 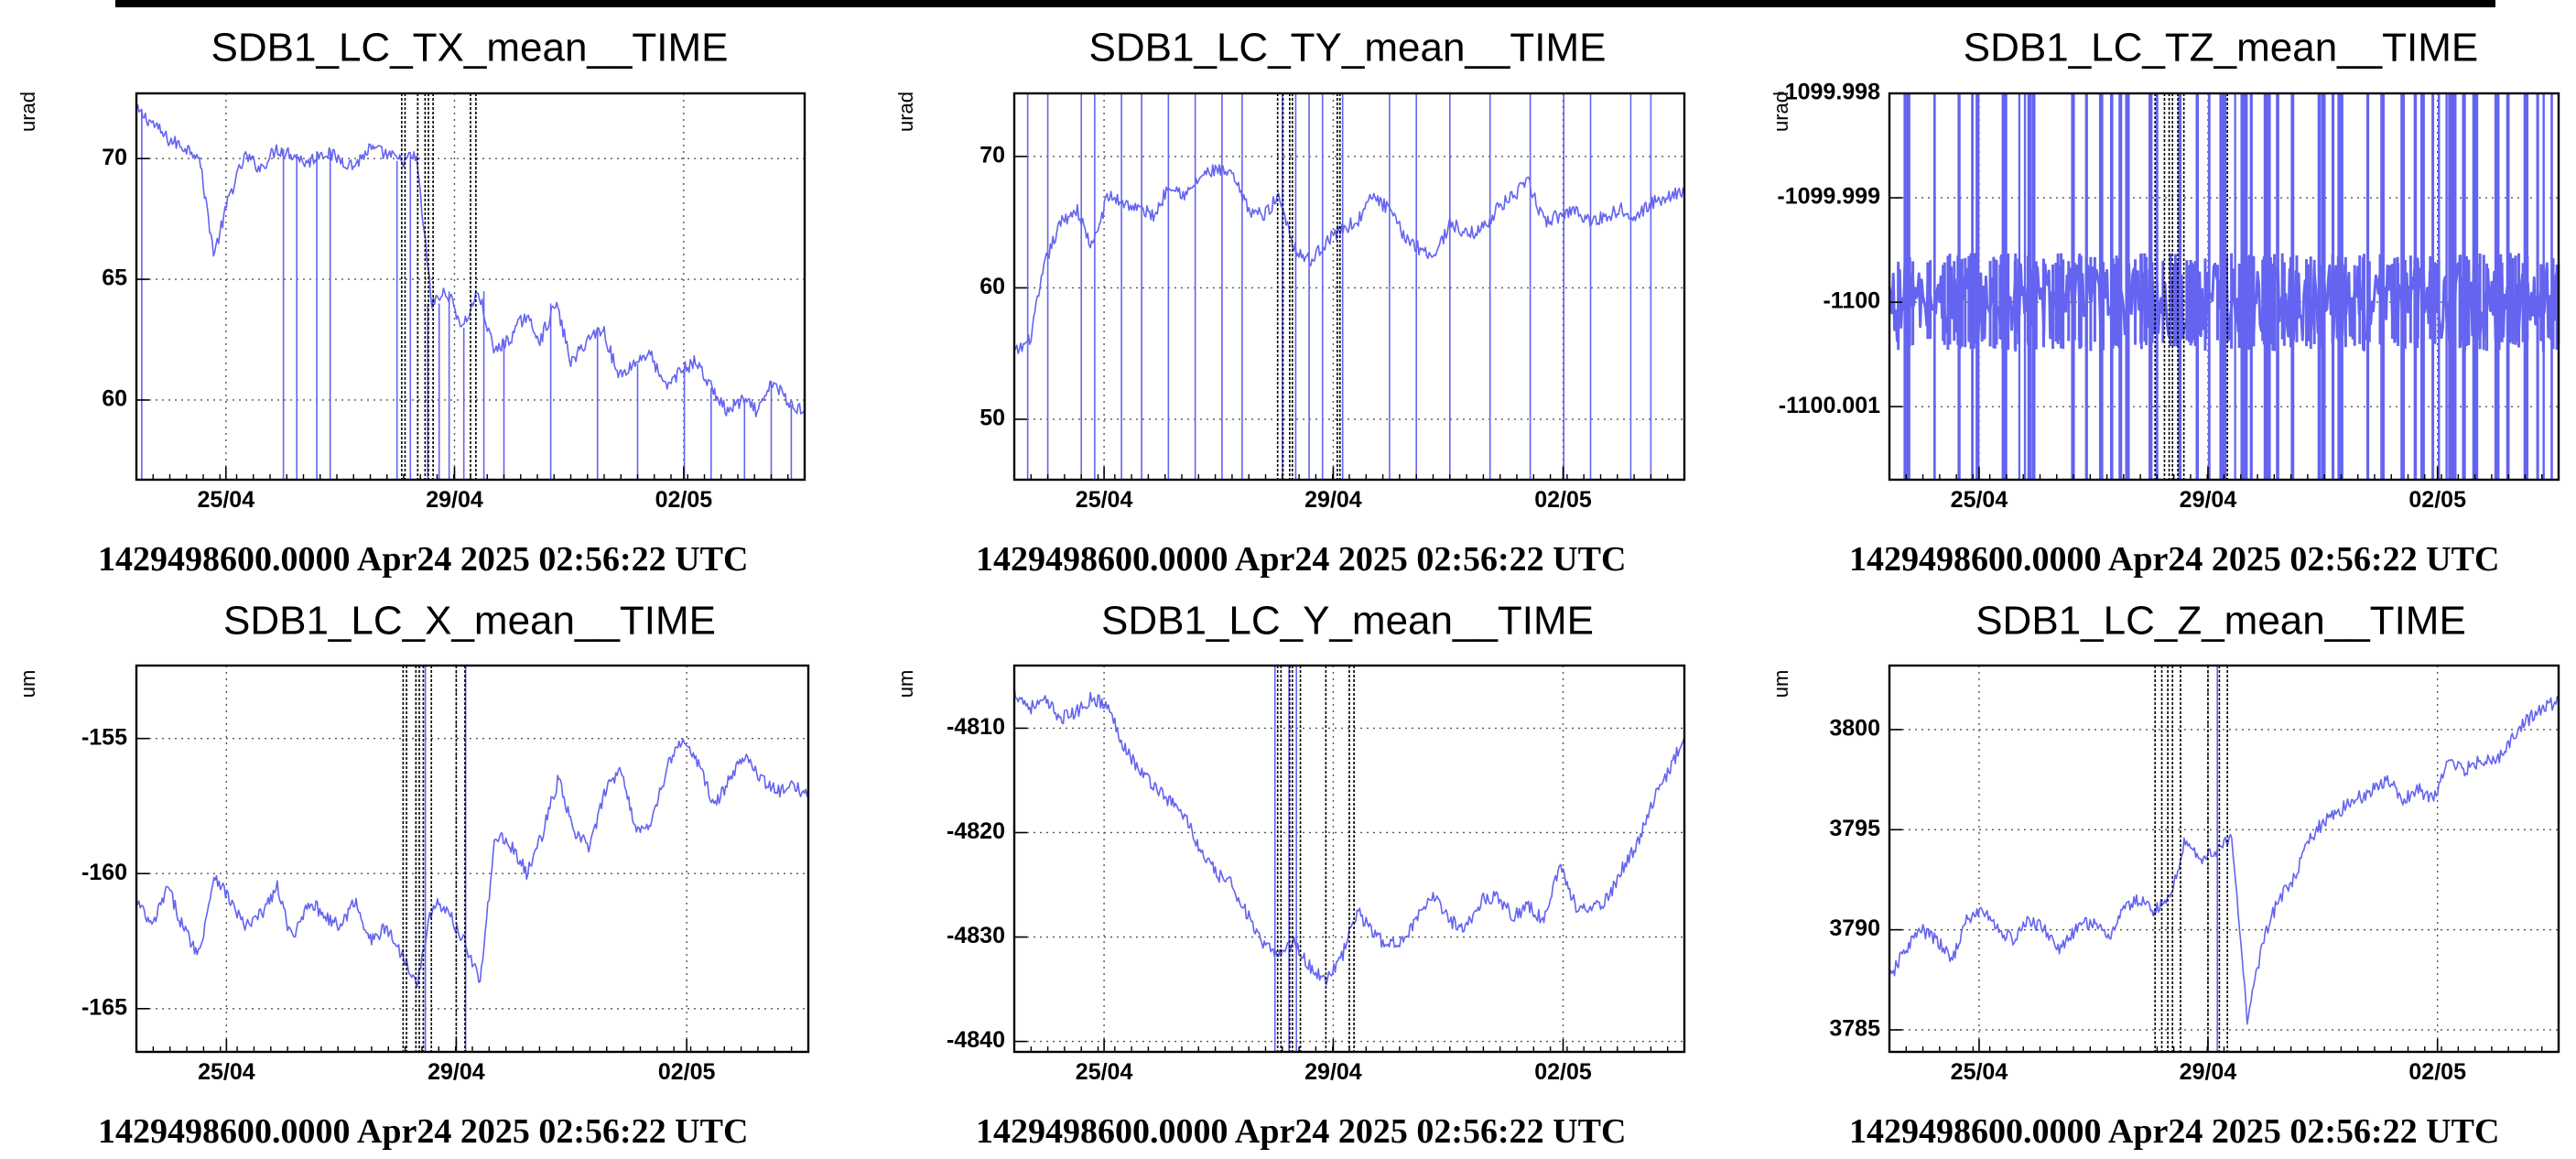 What do you see at coordinates (104, 737) in the screenshot?
I see `y-tick-label: -155` at bounding box center [104, 737].